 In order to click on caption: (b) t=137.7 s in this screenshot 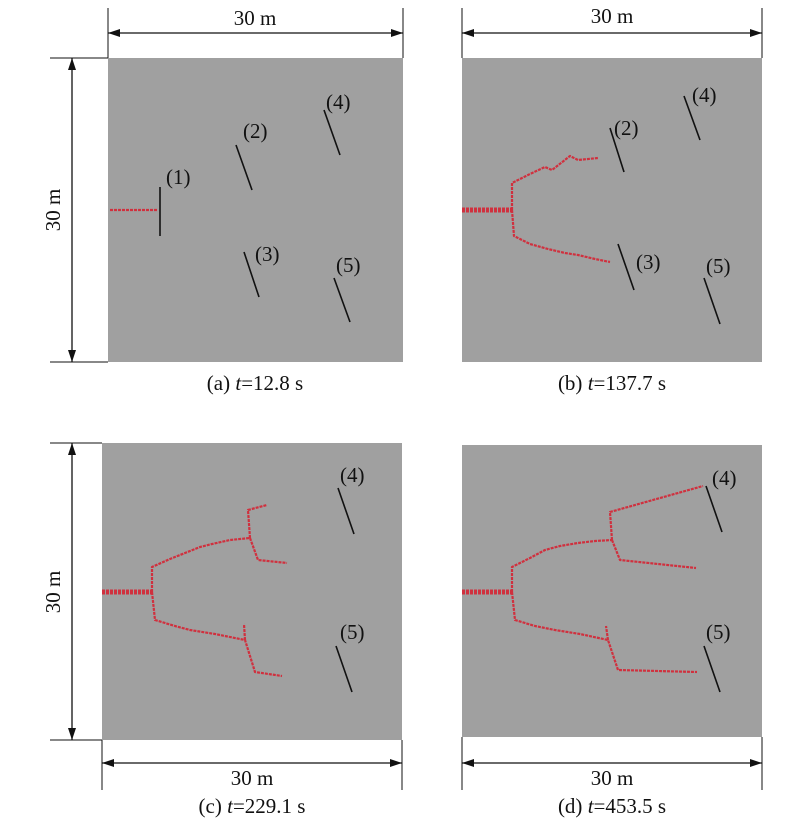, I will do `click(612, 383)`.